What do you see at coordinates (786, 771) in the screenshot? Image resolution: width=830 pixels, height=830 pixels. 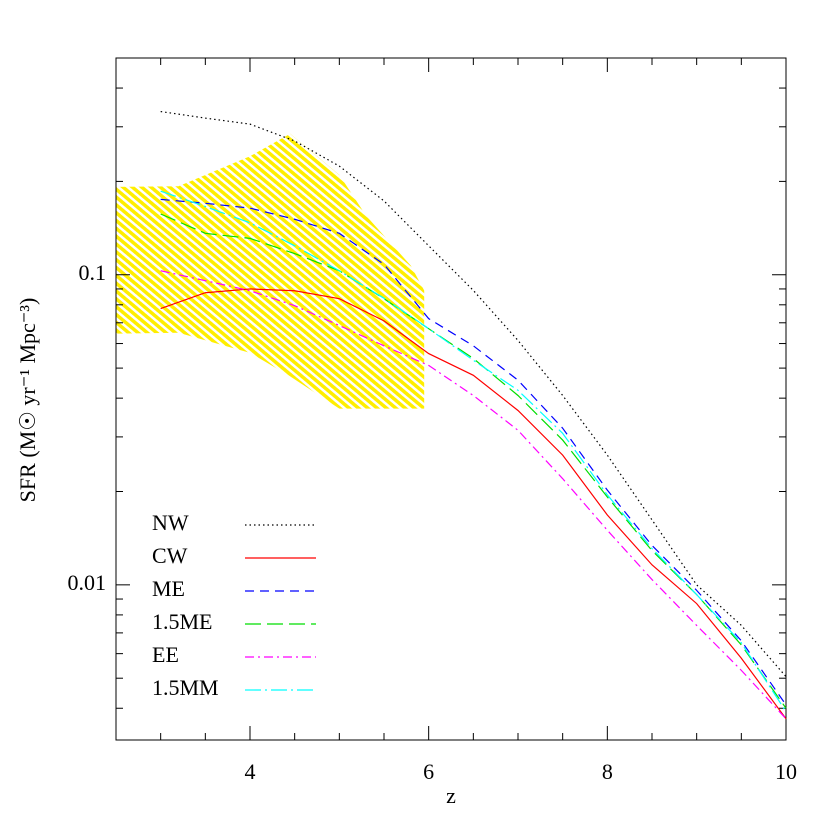 I see `x-tick-label: 10` at bounding box center [786, 771].